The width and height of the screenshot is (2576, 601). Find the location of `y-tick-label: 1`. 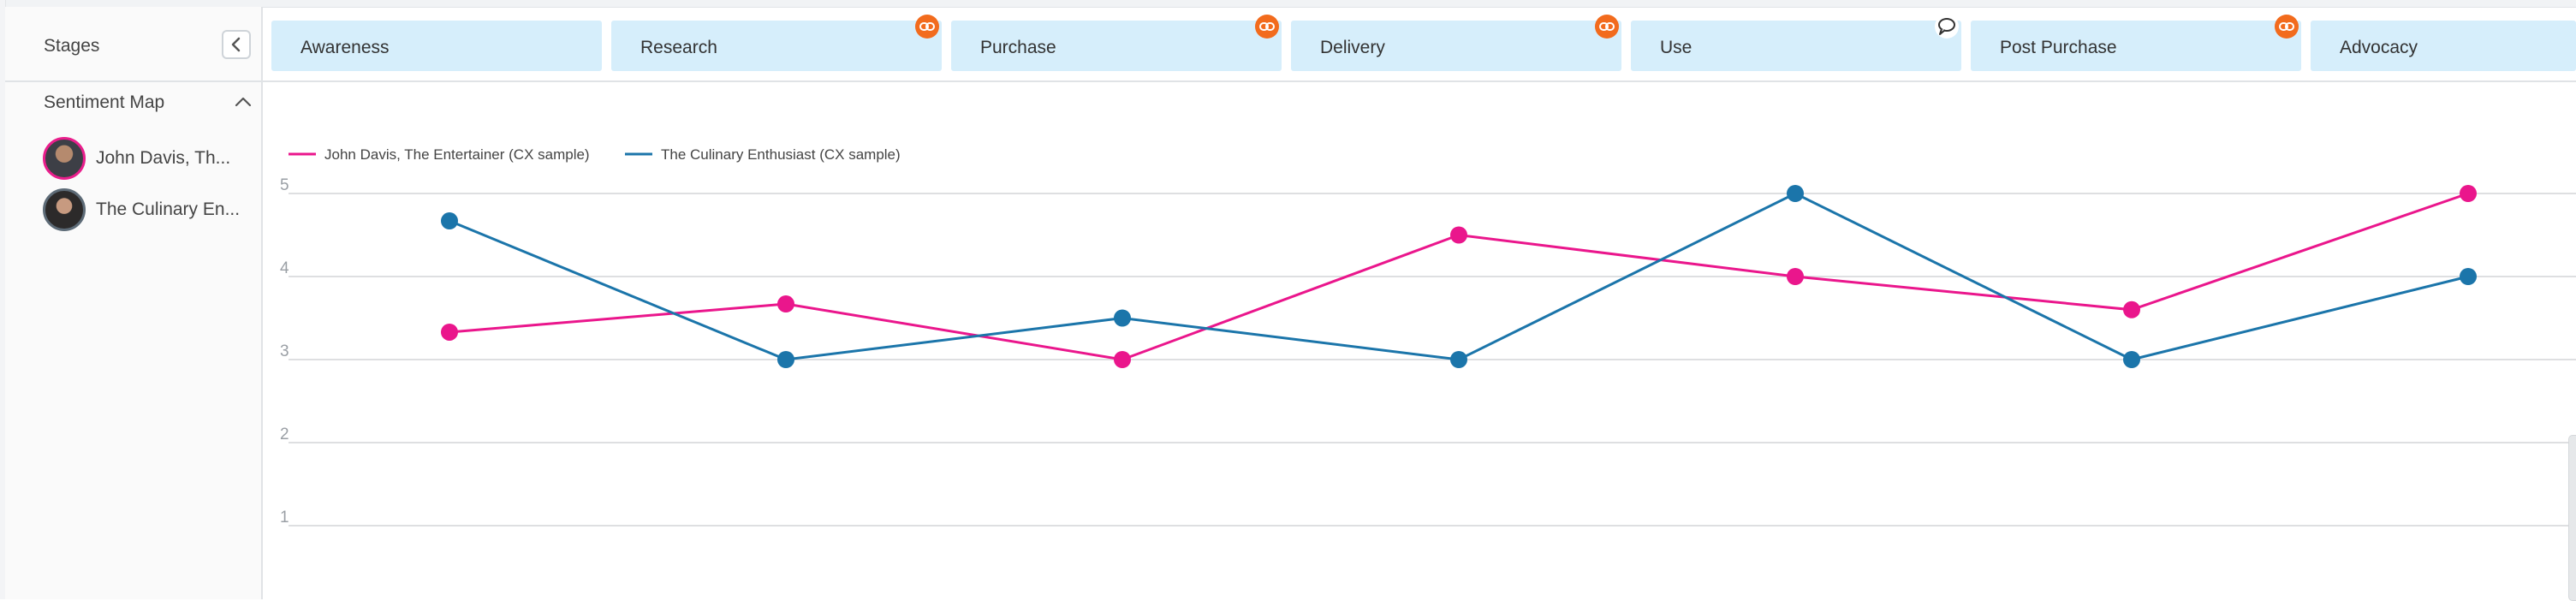

y-tick-label: 1 is located at coordinates (284, 518).